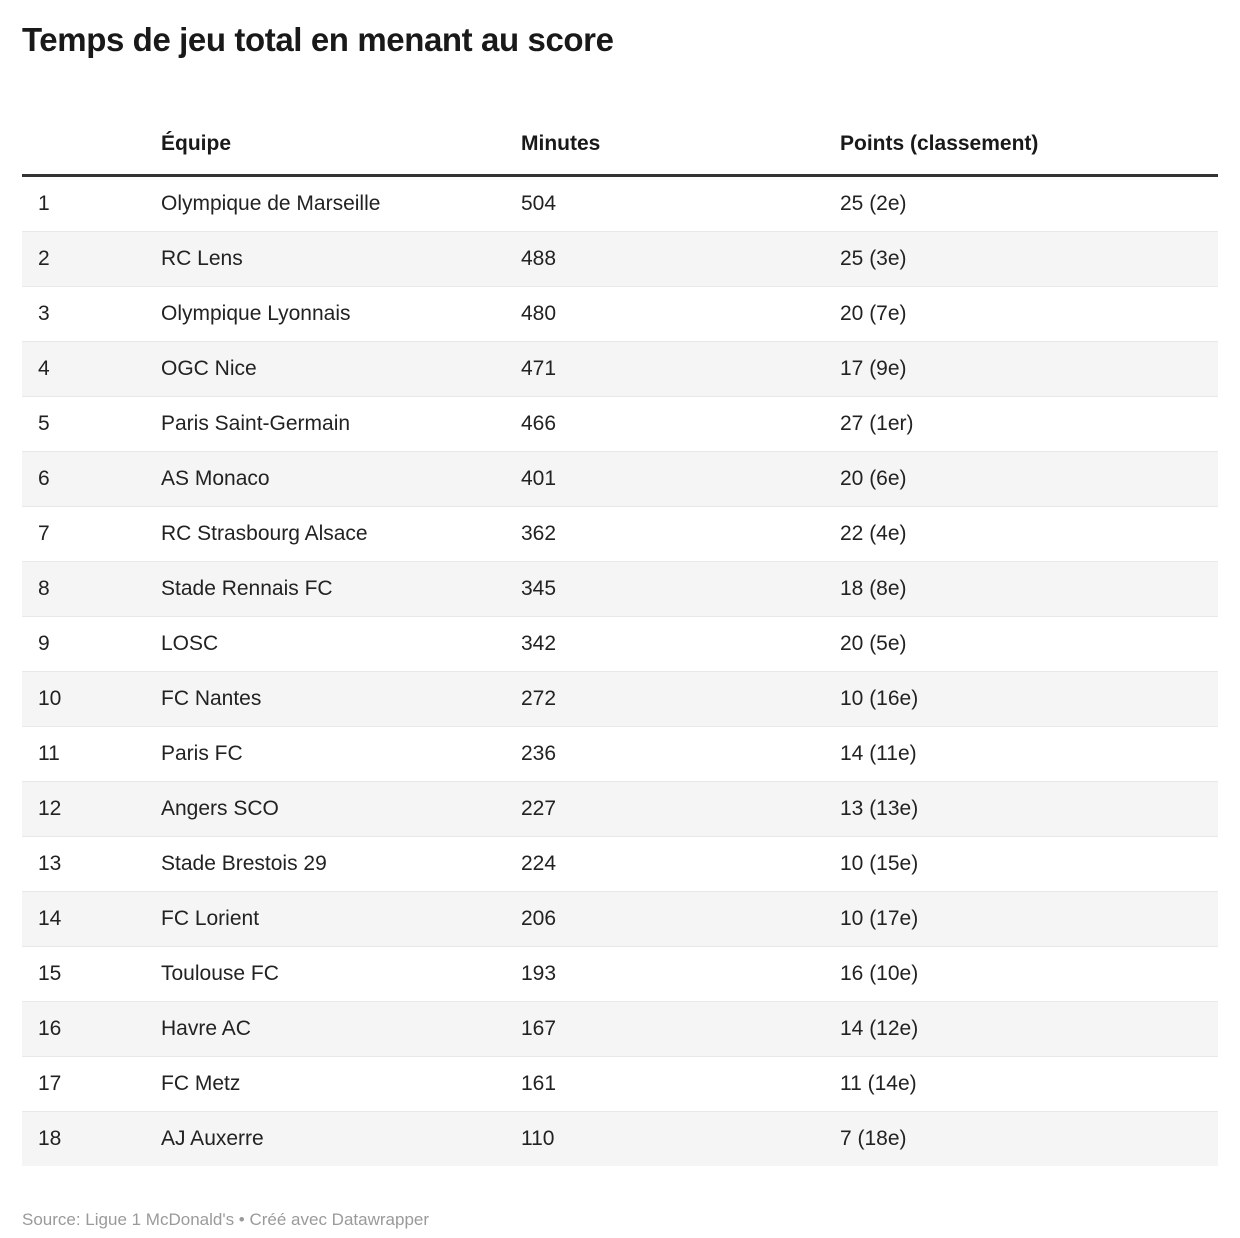 This screenshot has height=1238, width=1240. What do you see at coordinates (341, 1028) in the screenshot?
I see `team-cell: Havre AC` at bounding box center [341, 1028].